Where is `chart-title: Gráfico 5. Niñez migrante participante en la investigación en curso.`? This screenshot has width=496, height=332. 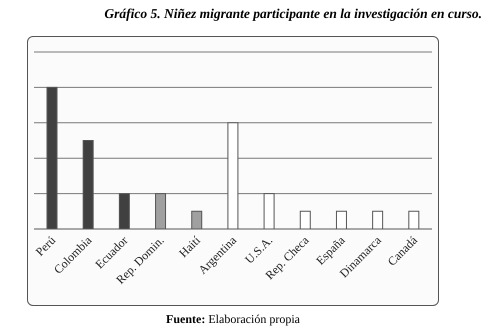 chart-title: Gráfico 5. Niñez migrante participante en la investigación en curso. is located at coordinates (292, 14).